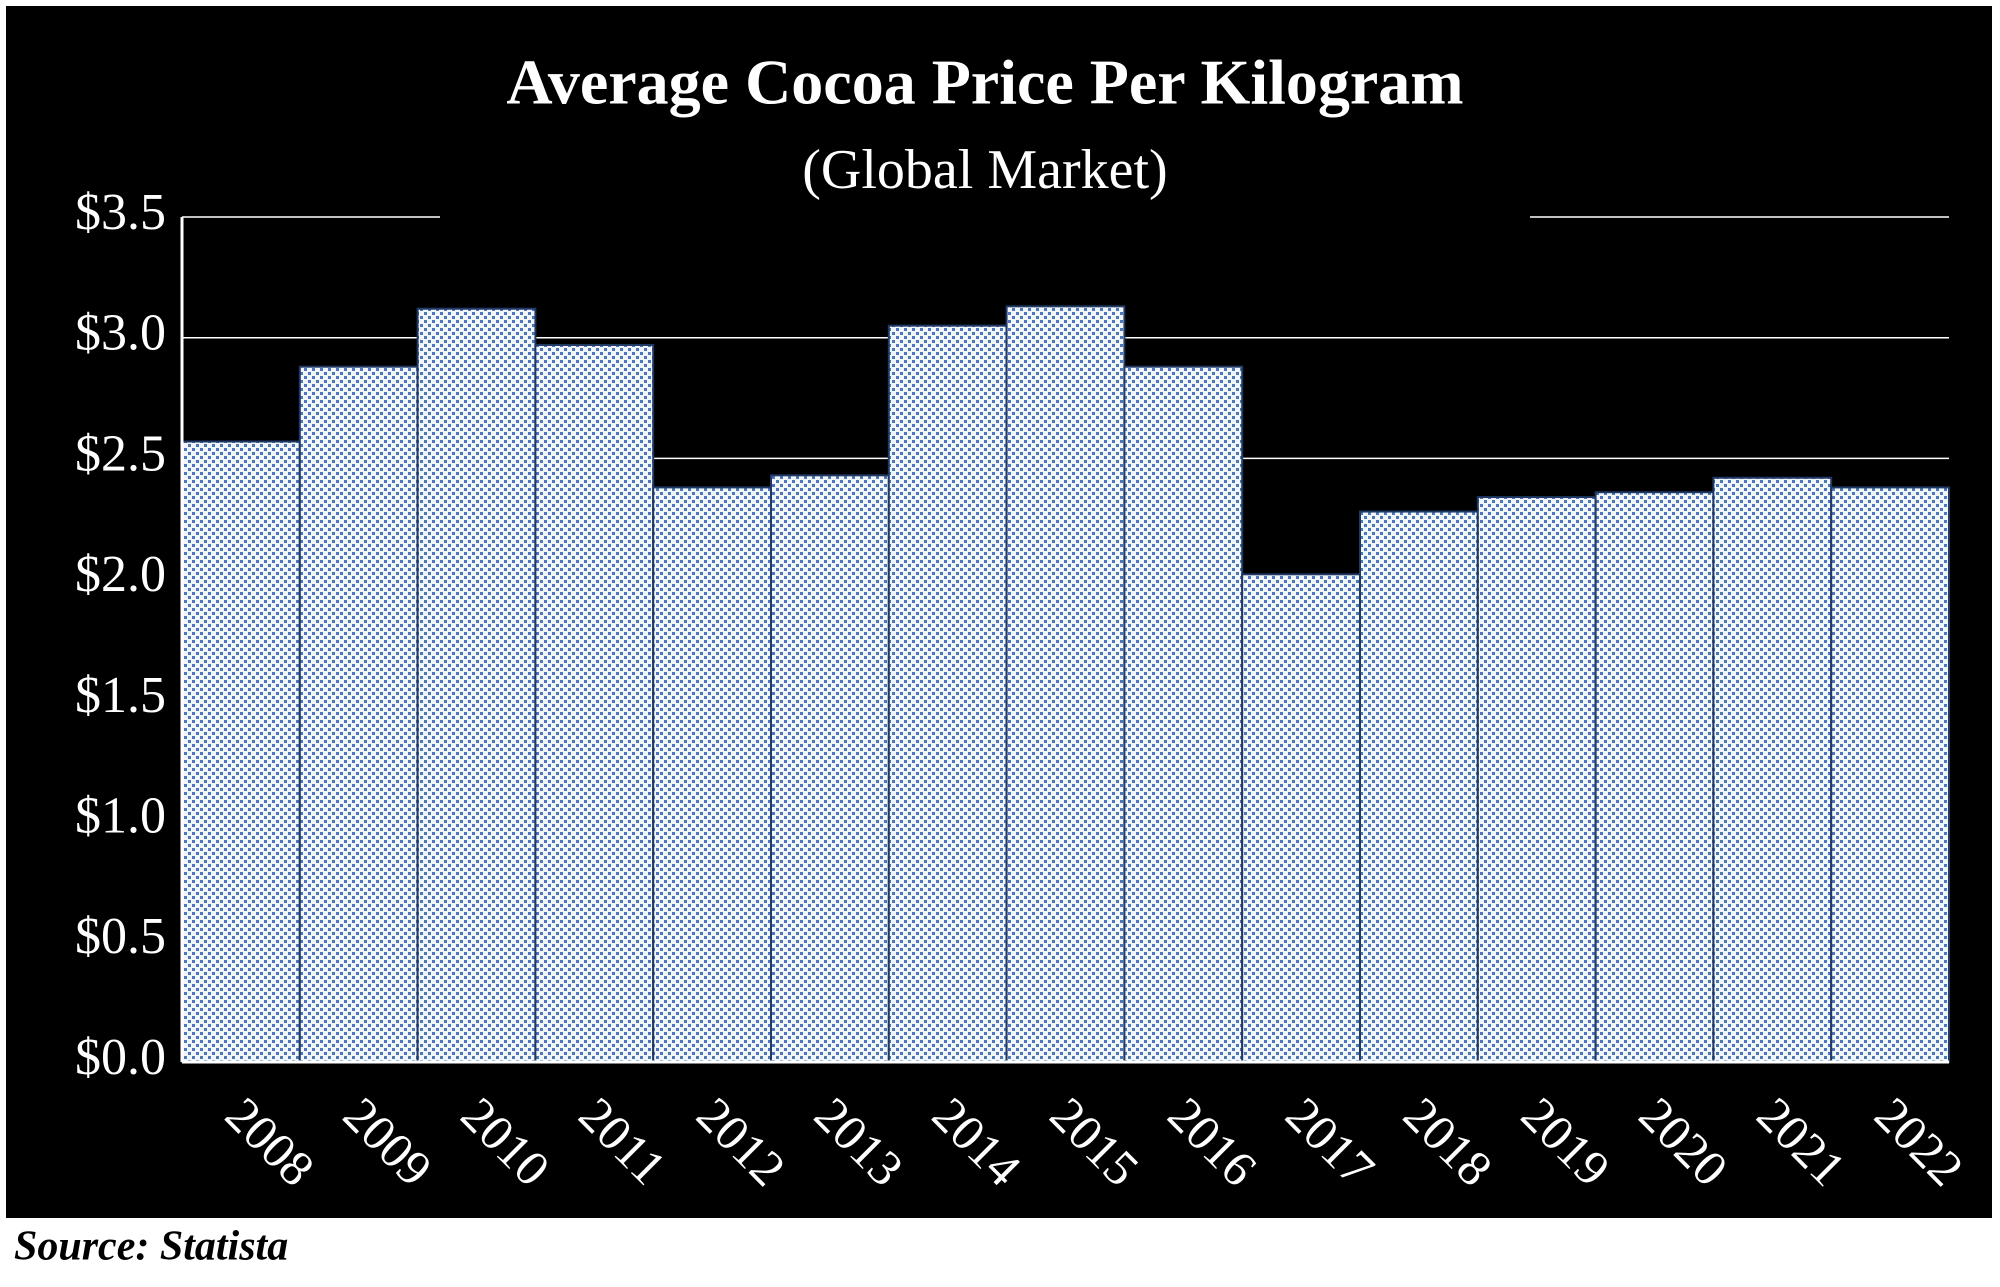  I want to click on y-tick-label: $3.0, so click(120, 333).